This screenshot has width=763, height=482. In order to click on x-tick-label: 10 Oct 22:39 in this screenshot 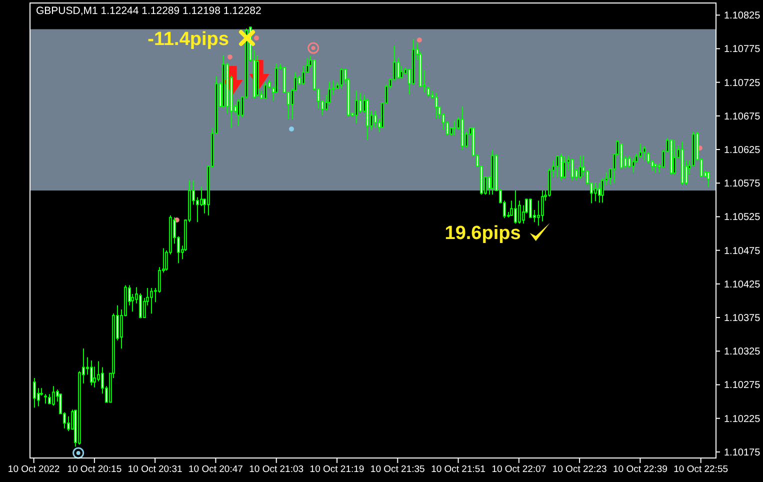, I will do `click(640, 469)`.